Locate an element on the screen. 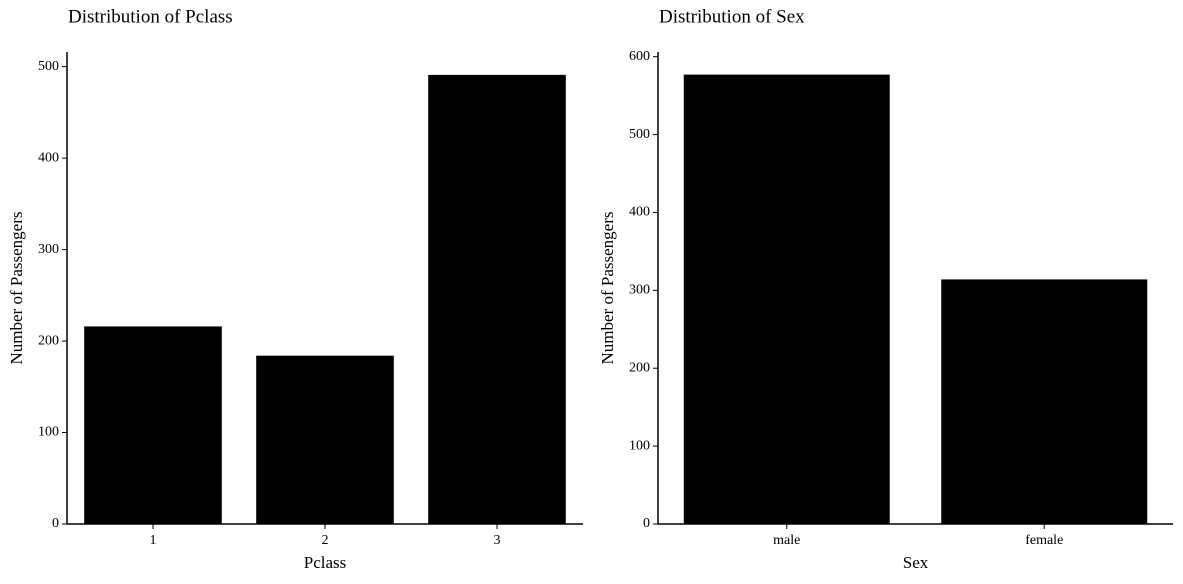  x-tick-label: 1 is located at coordinates (153, 540).